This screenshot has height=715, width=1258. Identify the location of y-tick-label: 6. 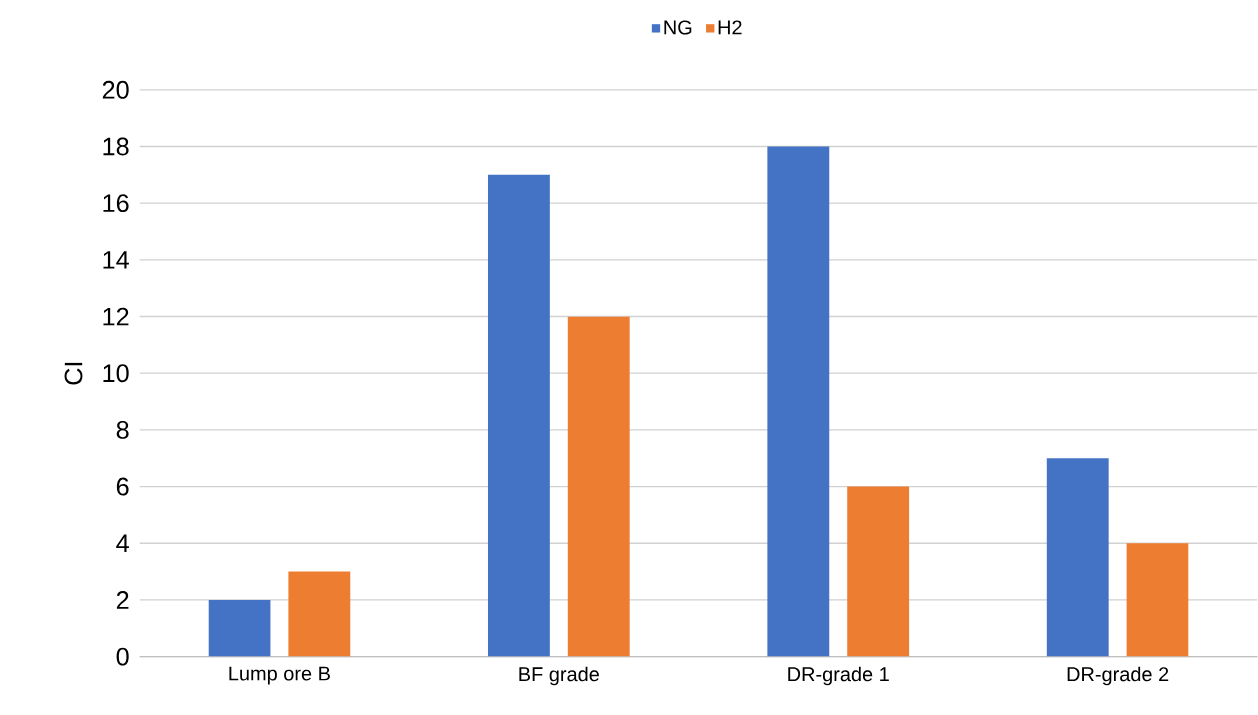
(122, 486).